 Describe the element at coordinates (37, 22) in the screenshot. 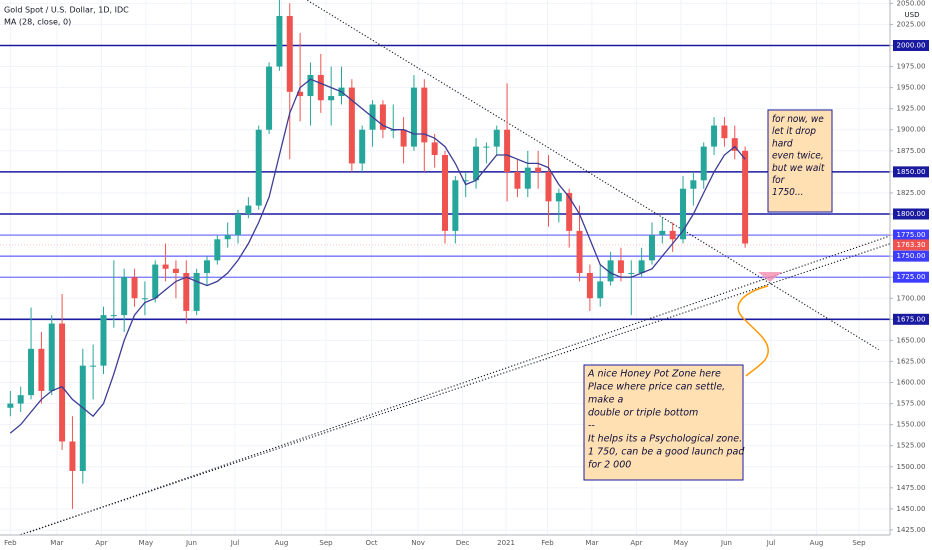

I see `indicator-label: MA (28, close, 0)` at that location.